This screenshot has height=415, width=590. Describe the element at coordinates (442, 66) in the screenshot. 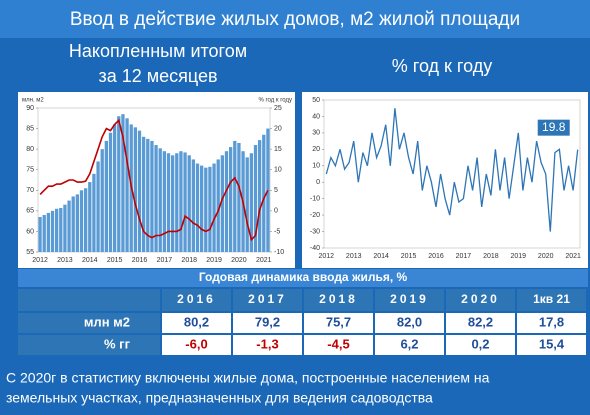

I see `subtitle: % год к году` at that location.